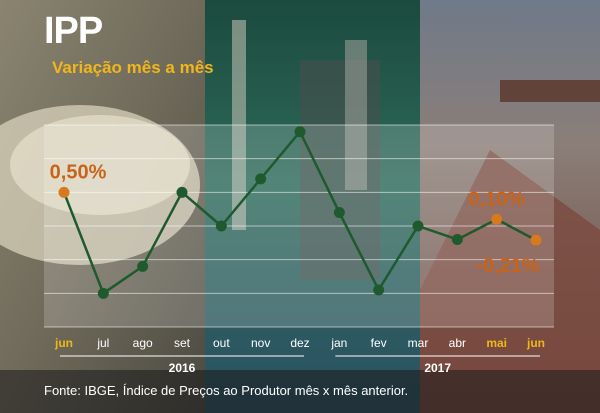  Describe the element at coordinates (300, 365) in the screenshot. I see `year-groups: 2016 2017` at that location.